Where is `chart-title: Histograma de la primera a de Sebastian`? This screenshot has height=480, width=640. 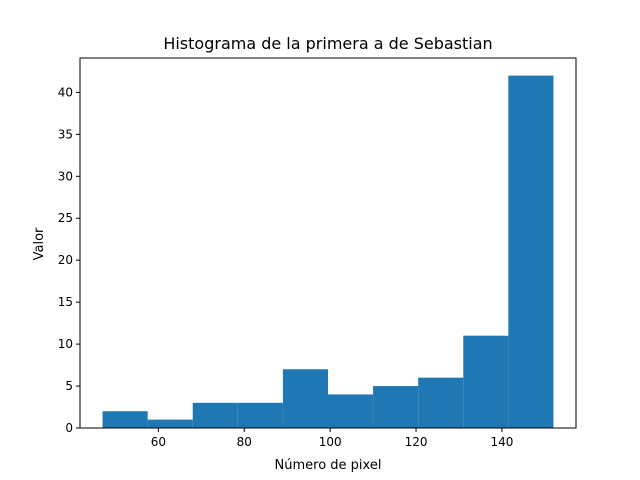 chart-title: Histograma de la primera a de Sebastian is located at coordinates (327, 43).